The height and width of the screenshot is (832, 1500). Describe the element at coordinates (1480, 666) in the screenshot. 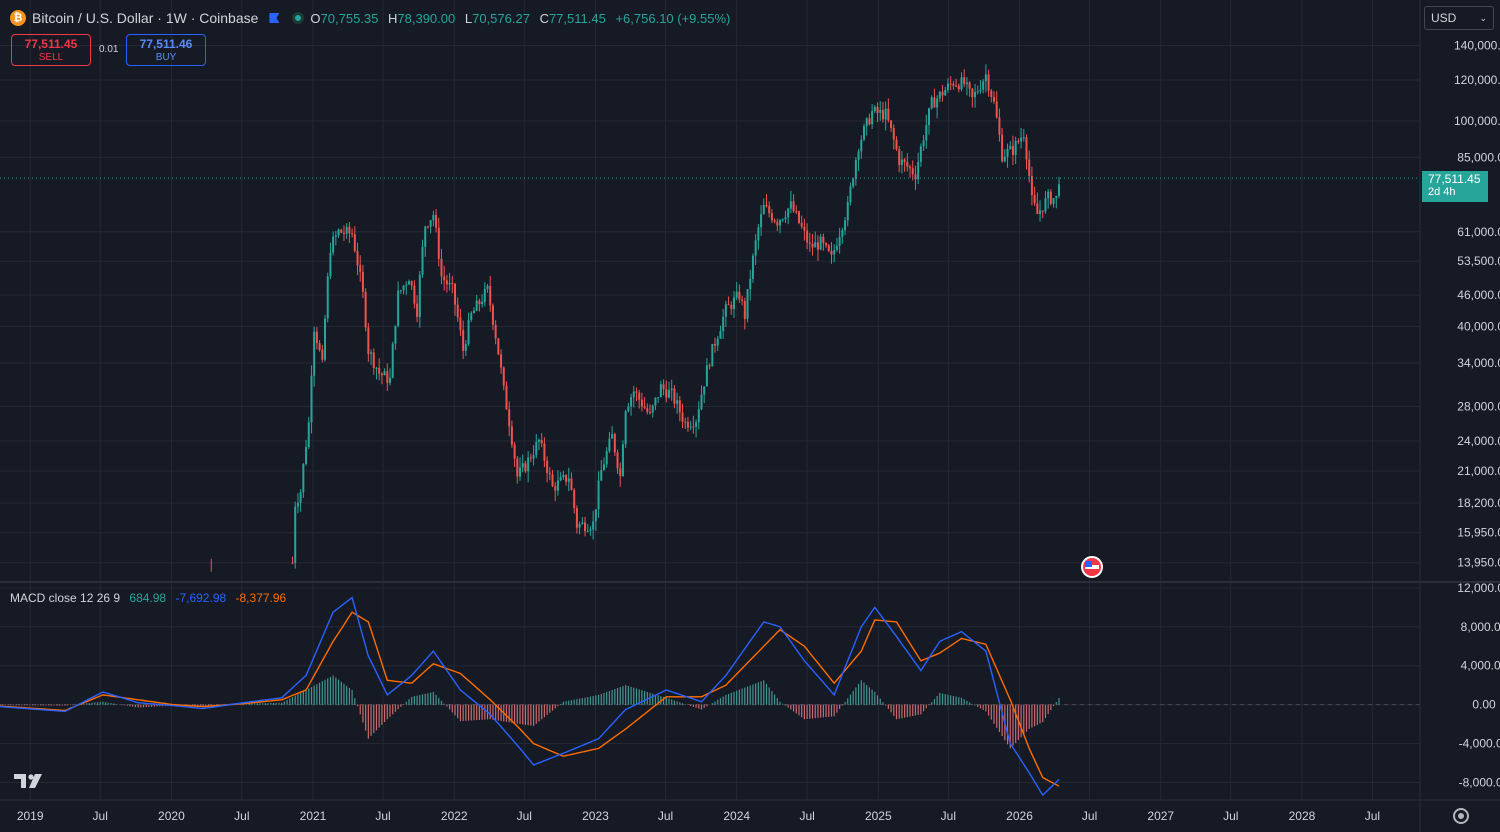

I see `macd-tick-label: 4,000.00` at that location.